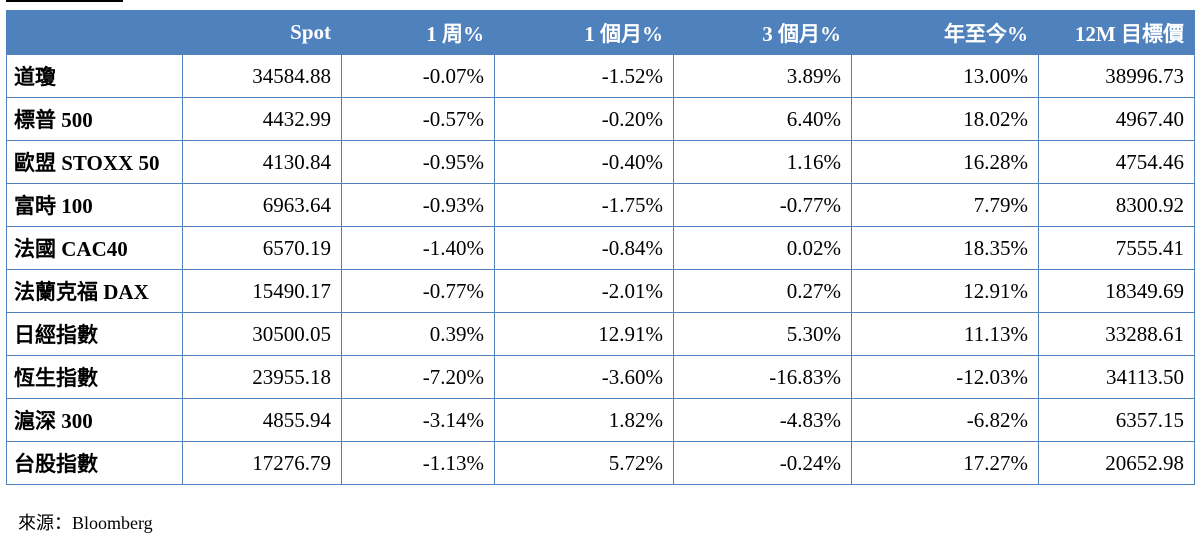 The height and width of the screenshot is (535, 1200). Describe the element at coordinates (418, 377) in the screenshot. I see `value-cell: -7.20%` at that location.